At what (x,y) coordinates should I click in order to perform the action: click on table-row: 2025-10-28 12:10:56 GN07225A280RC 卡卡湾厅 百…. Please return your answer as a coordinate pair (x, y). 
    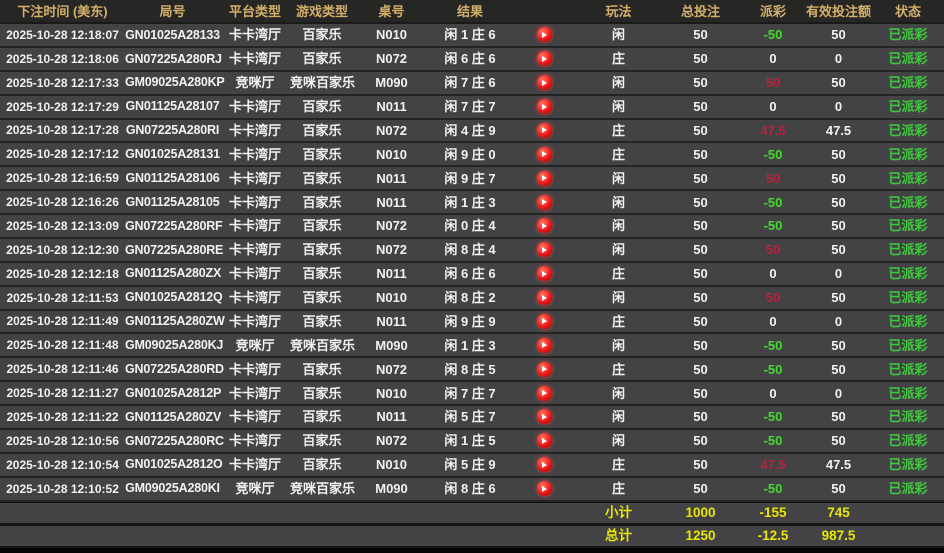
    Looking at the image, I should click on (472, 441).